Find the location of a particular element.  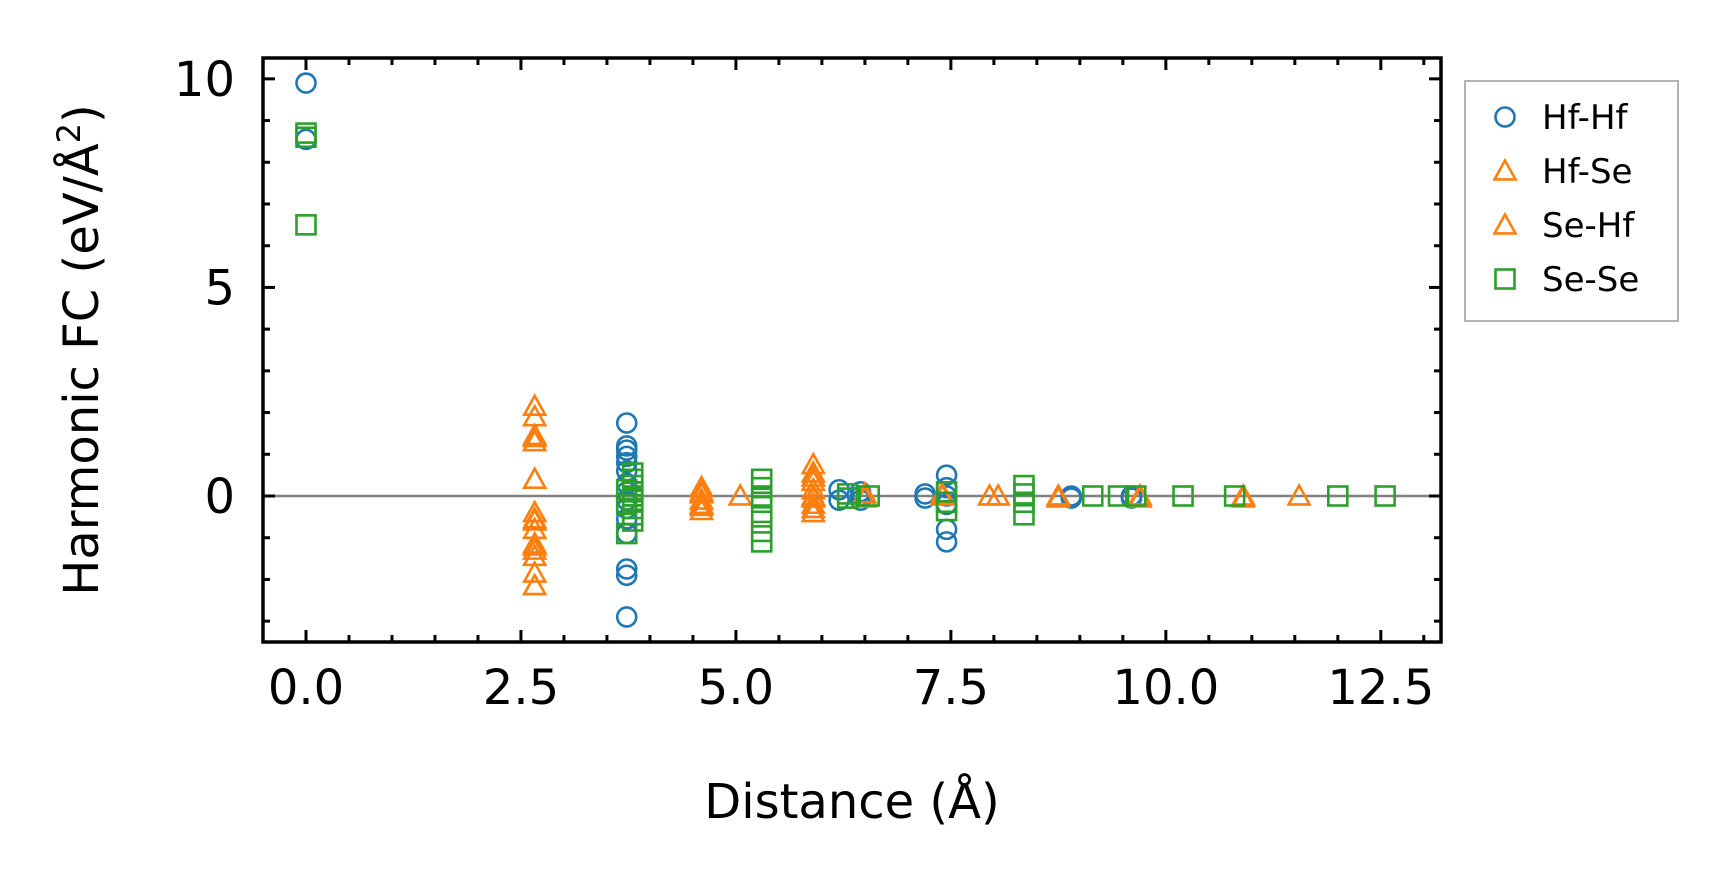

legend-label-se-hf: Se-Hf is located at coordinates (1588, 226).